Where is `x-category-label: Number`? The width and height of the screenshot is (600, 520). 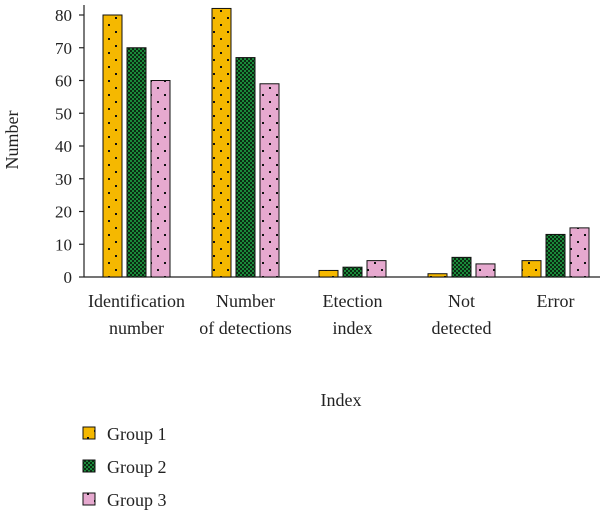 x-category-label: Number is located at coordinates (245, 301).